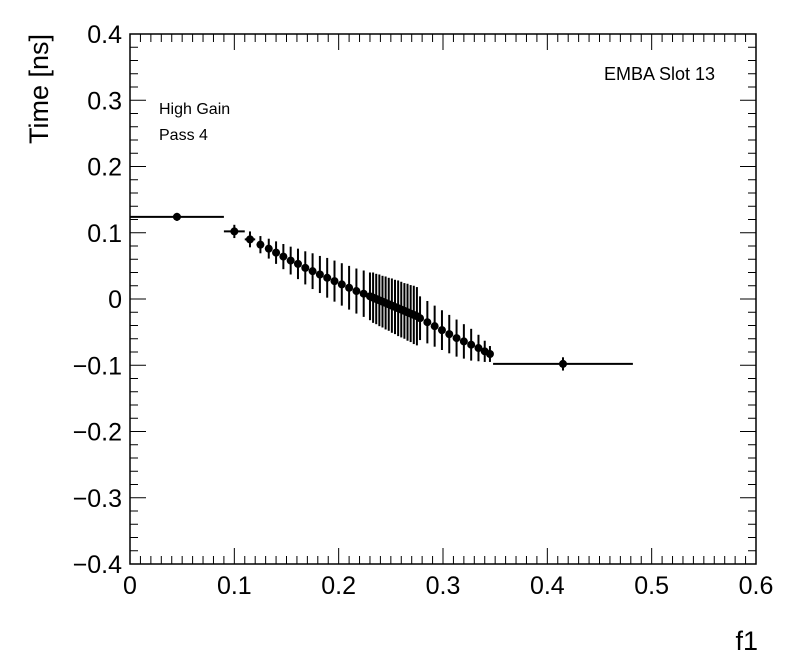 This screenshot has width=796, height=672. I want to click on y-tick-label: 0.4, so click(104, 35).